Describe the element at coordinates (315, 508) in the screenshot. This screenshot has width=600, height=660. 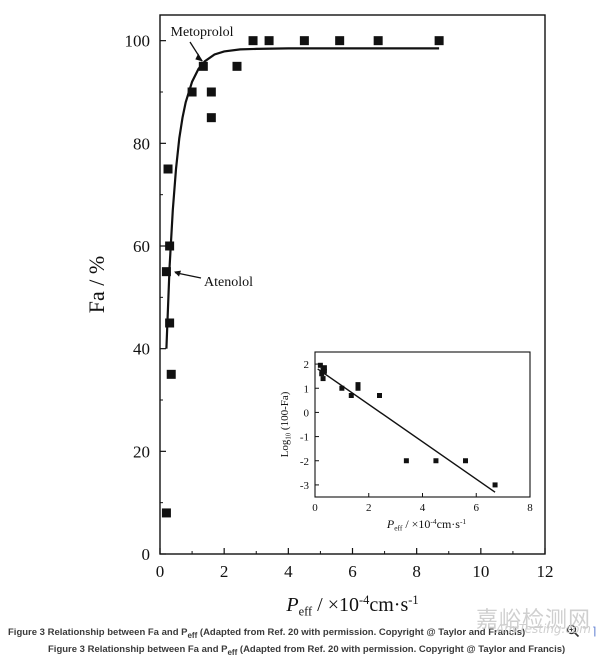
I see `inset-x-tick-label: 0` at that location.